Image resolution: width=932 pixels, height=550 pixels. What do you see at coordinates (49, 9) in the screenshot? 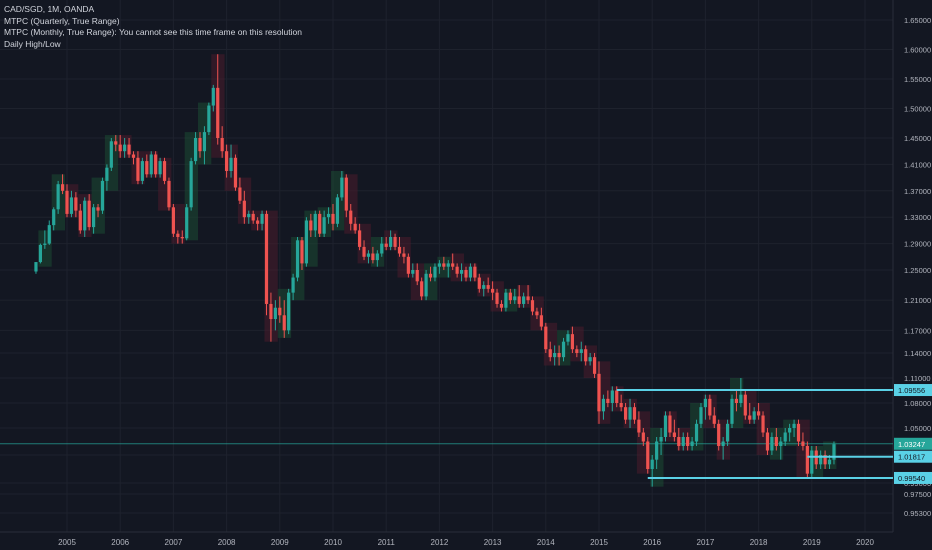
I see `legend-symbol-title: CAD/SGD, 1M, OANDA` at bounding box center [49, 9].